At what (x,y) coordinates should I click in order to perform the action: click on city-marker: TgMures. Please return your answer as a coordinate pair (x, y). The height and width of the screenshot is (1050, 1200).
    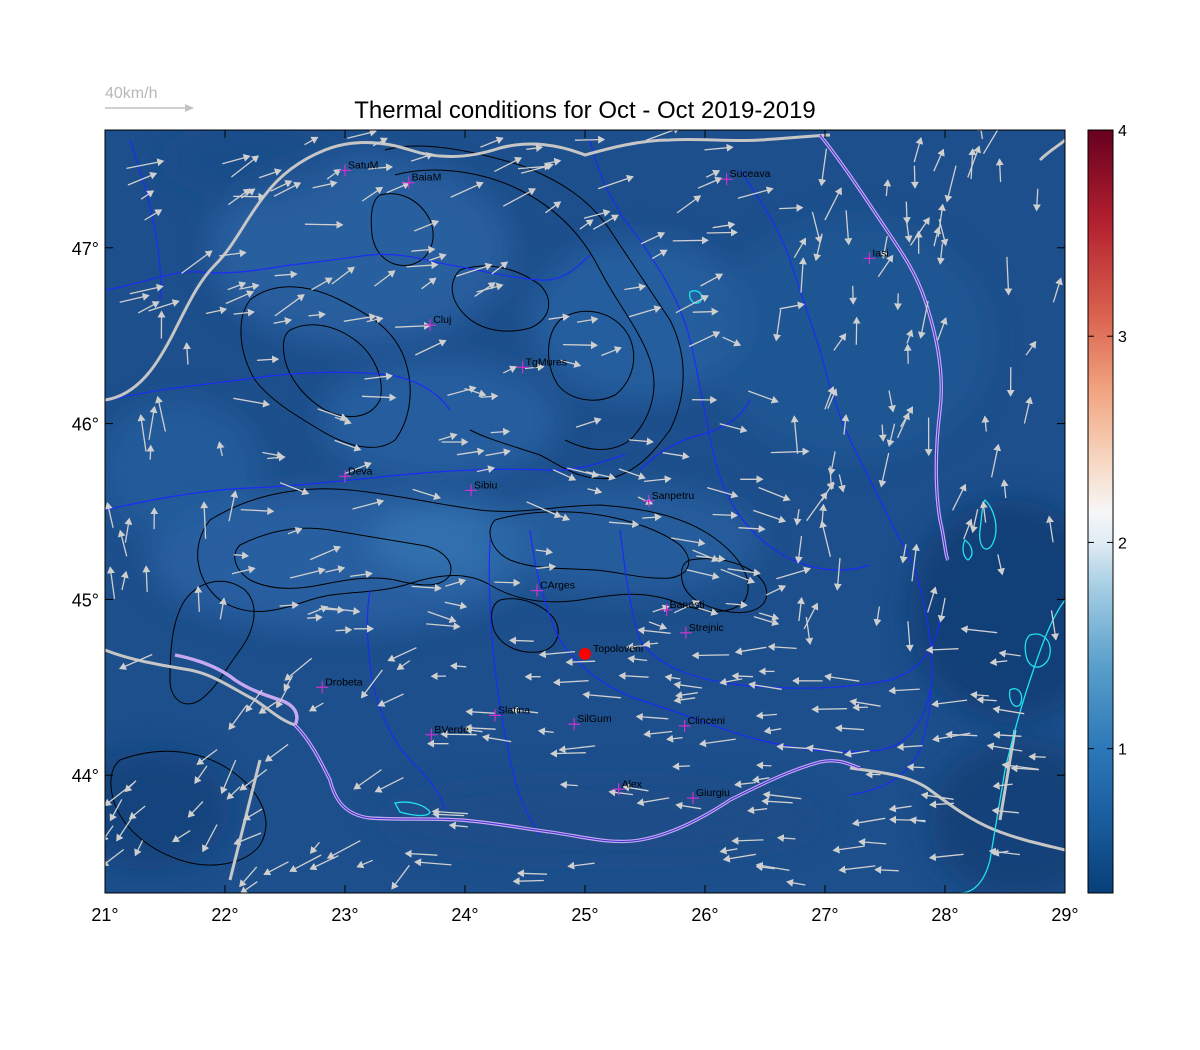
    Looking at the image, I should click on (541, 365).